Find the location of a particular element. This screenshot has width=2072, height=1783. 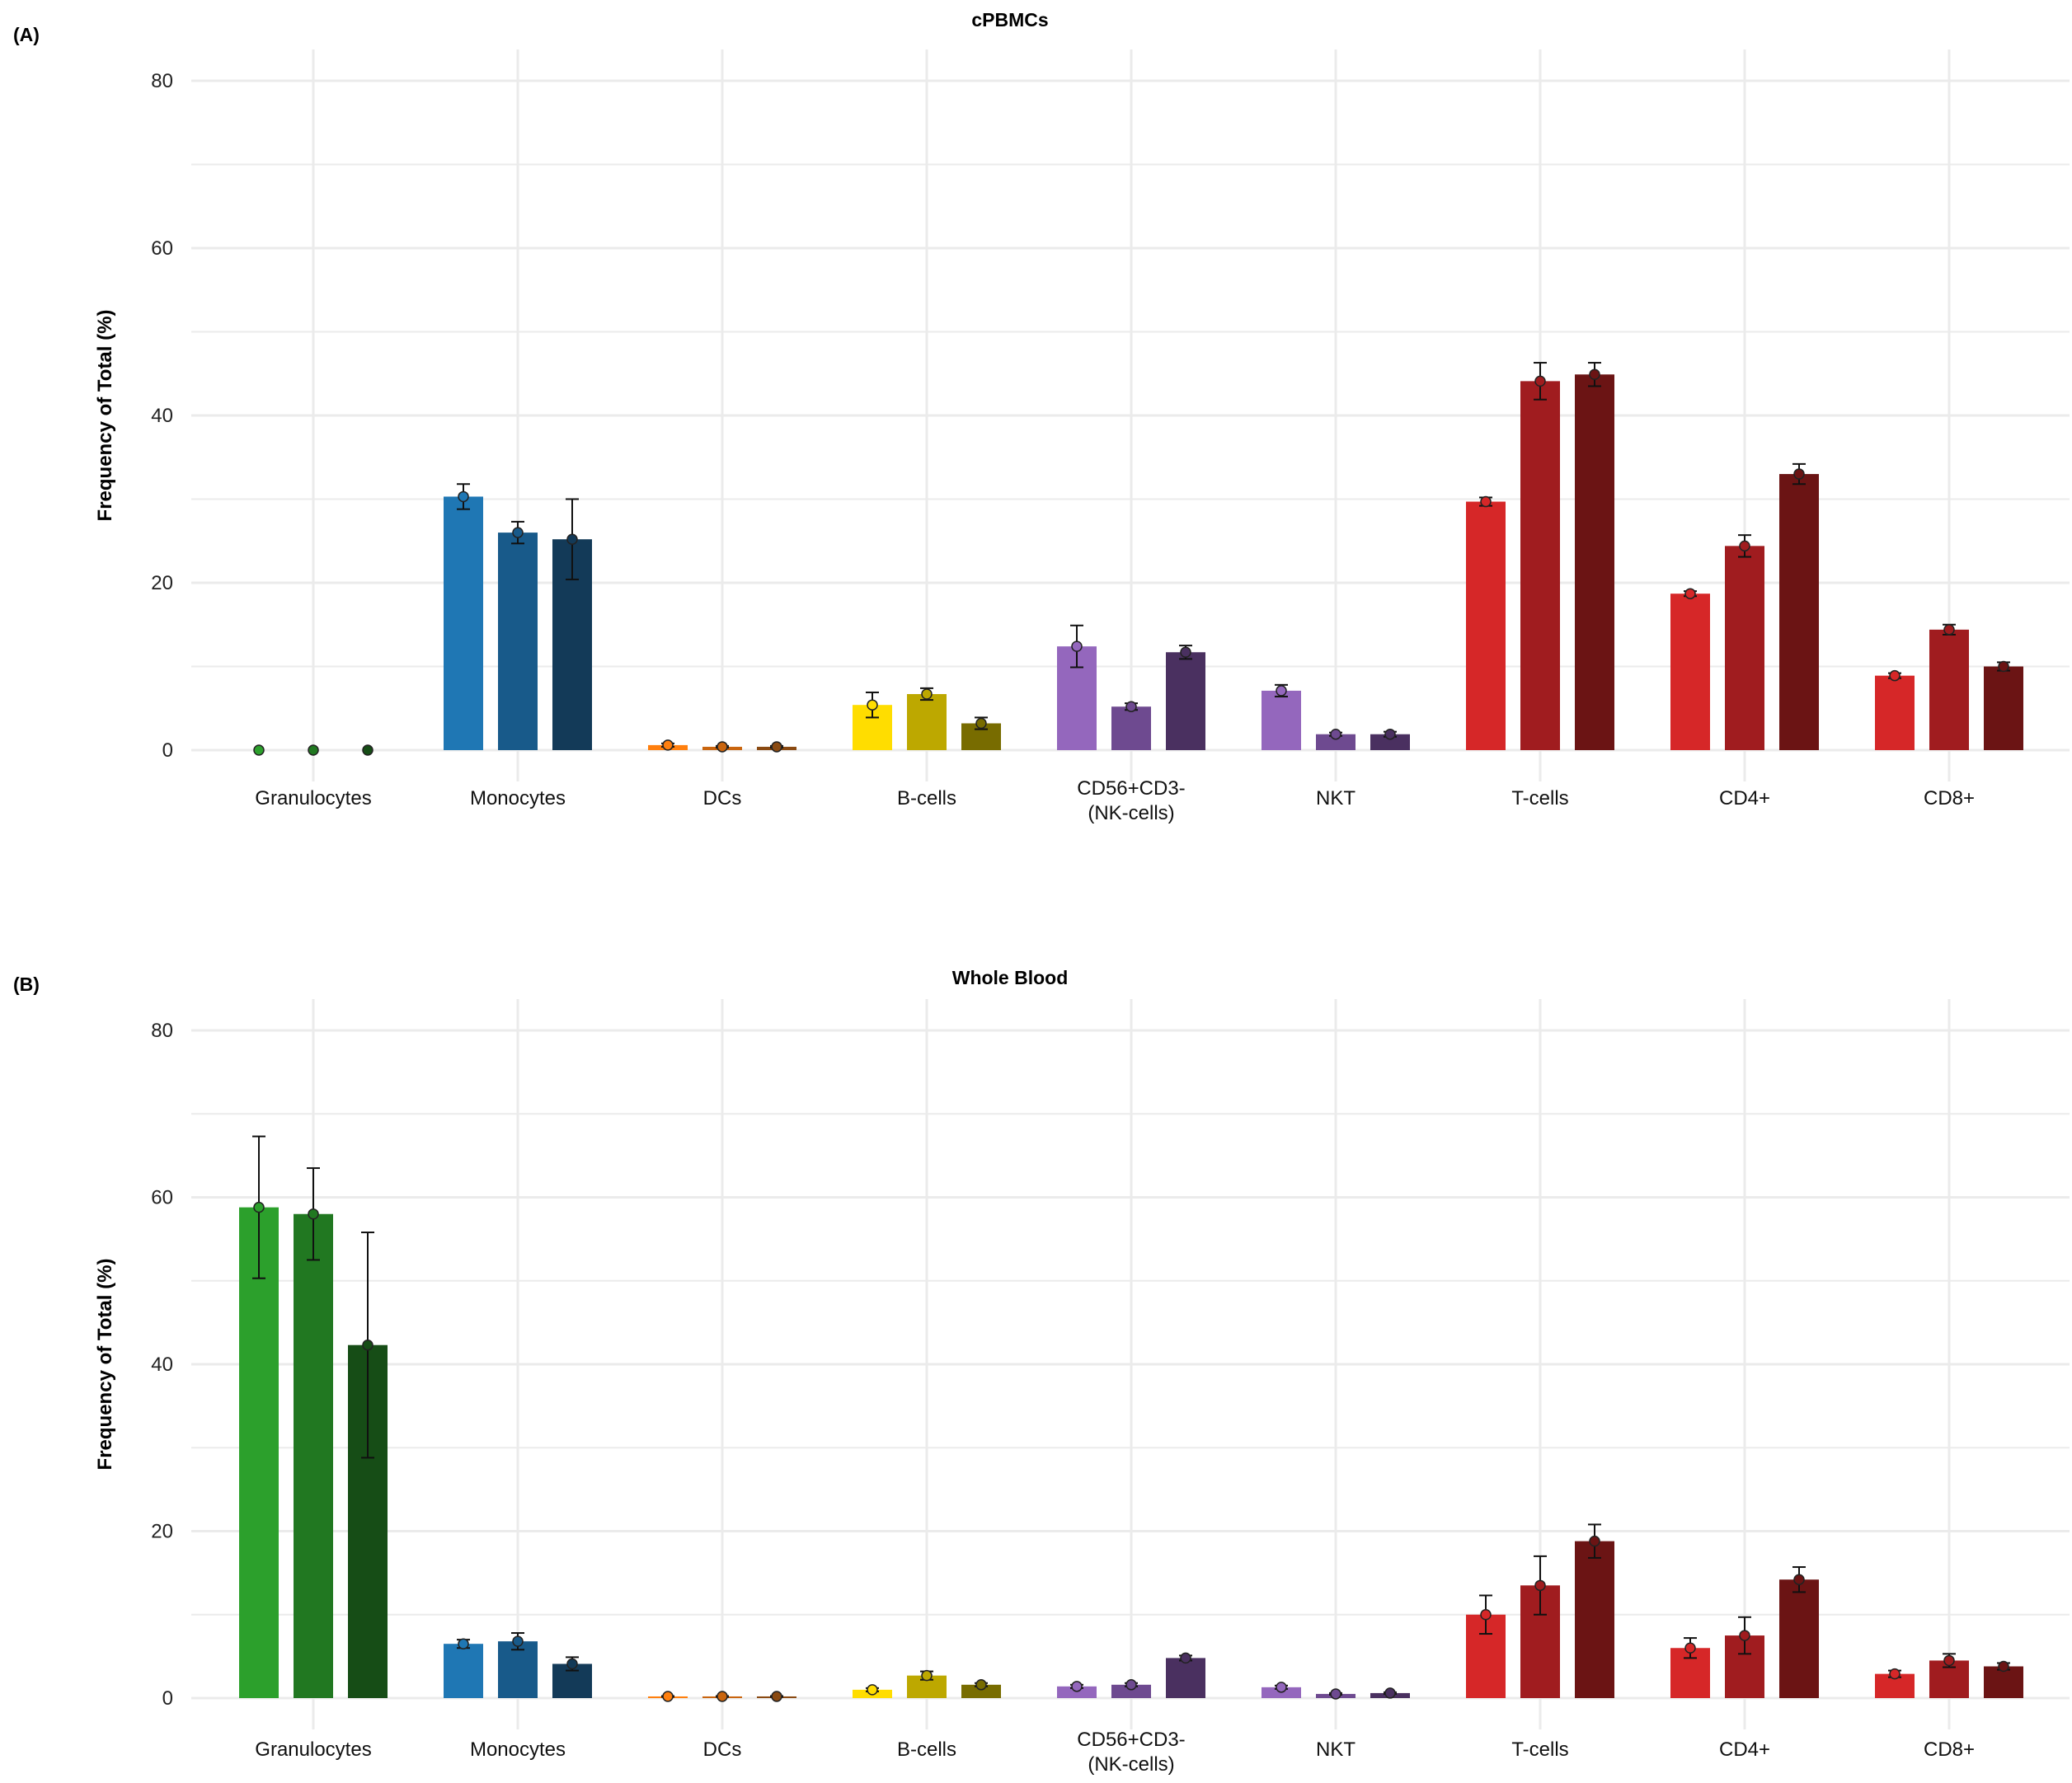

x-tick-label: B-cells is located at coordinates (927, 798).